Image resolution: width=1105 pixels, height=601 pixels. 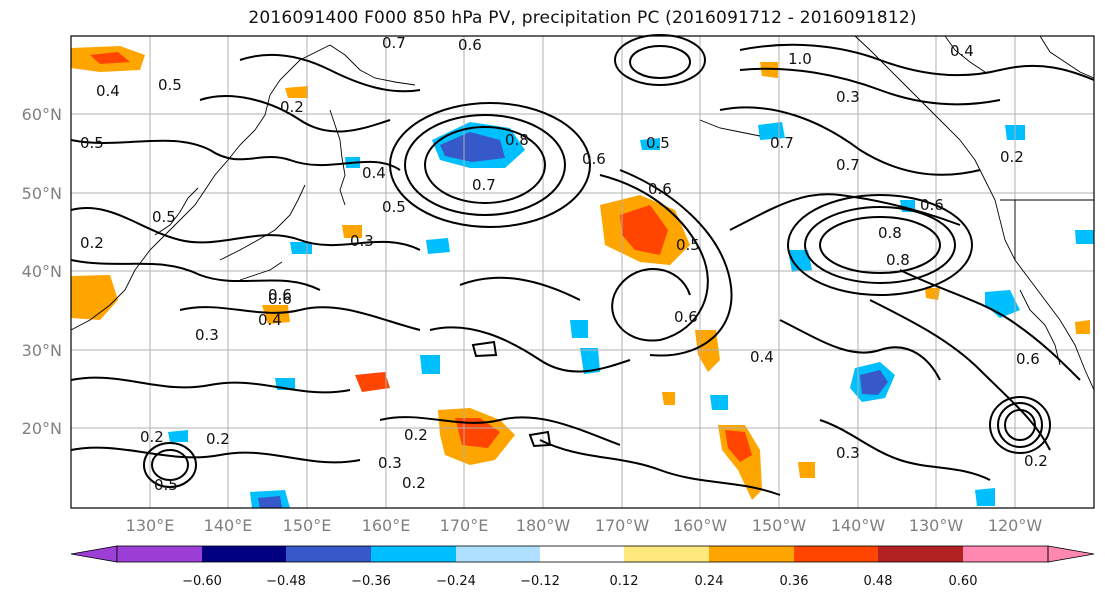 I want to click on lat-label-60n: 60°N, so click(x=42, y=114).